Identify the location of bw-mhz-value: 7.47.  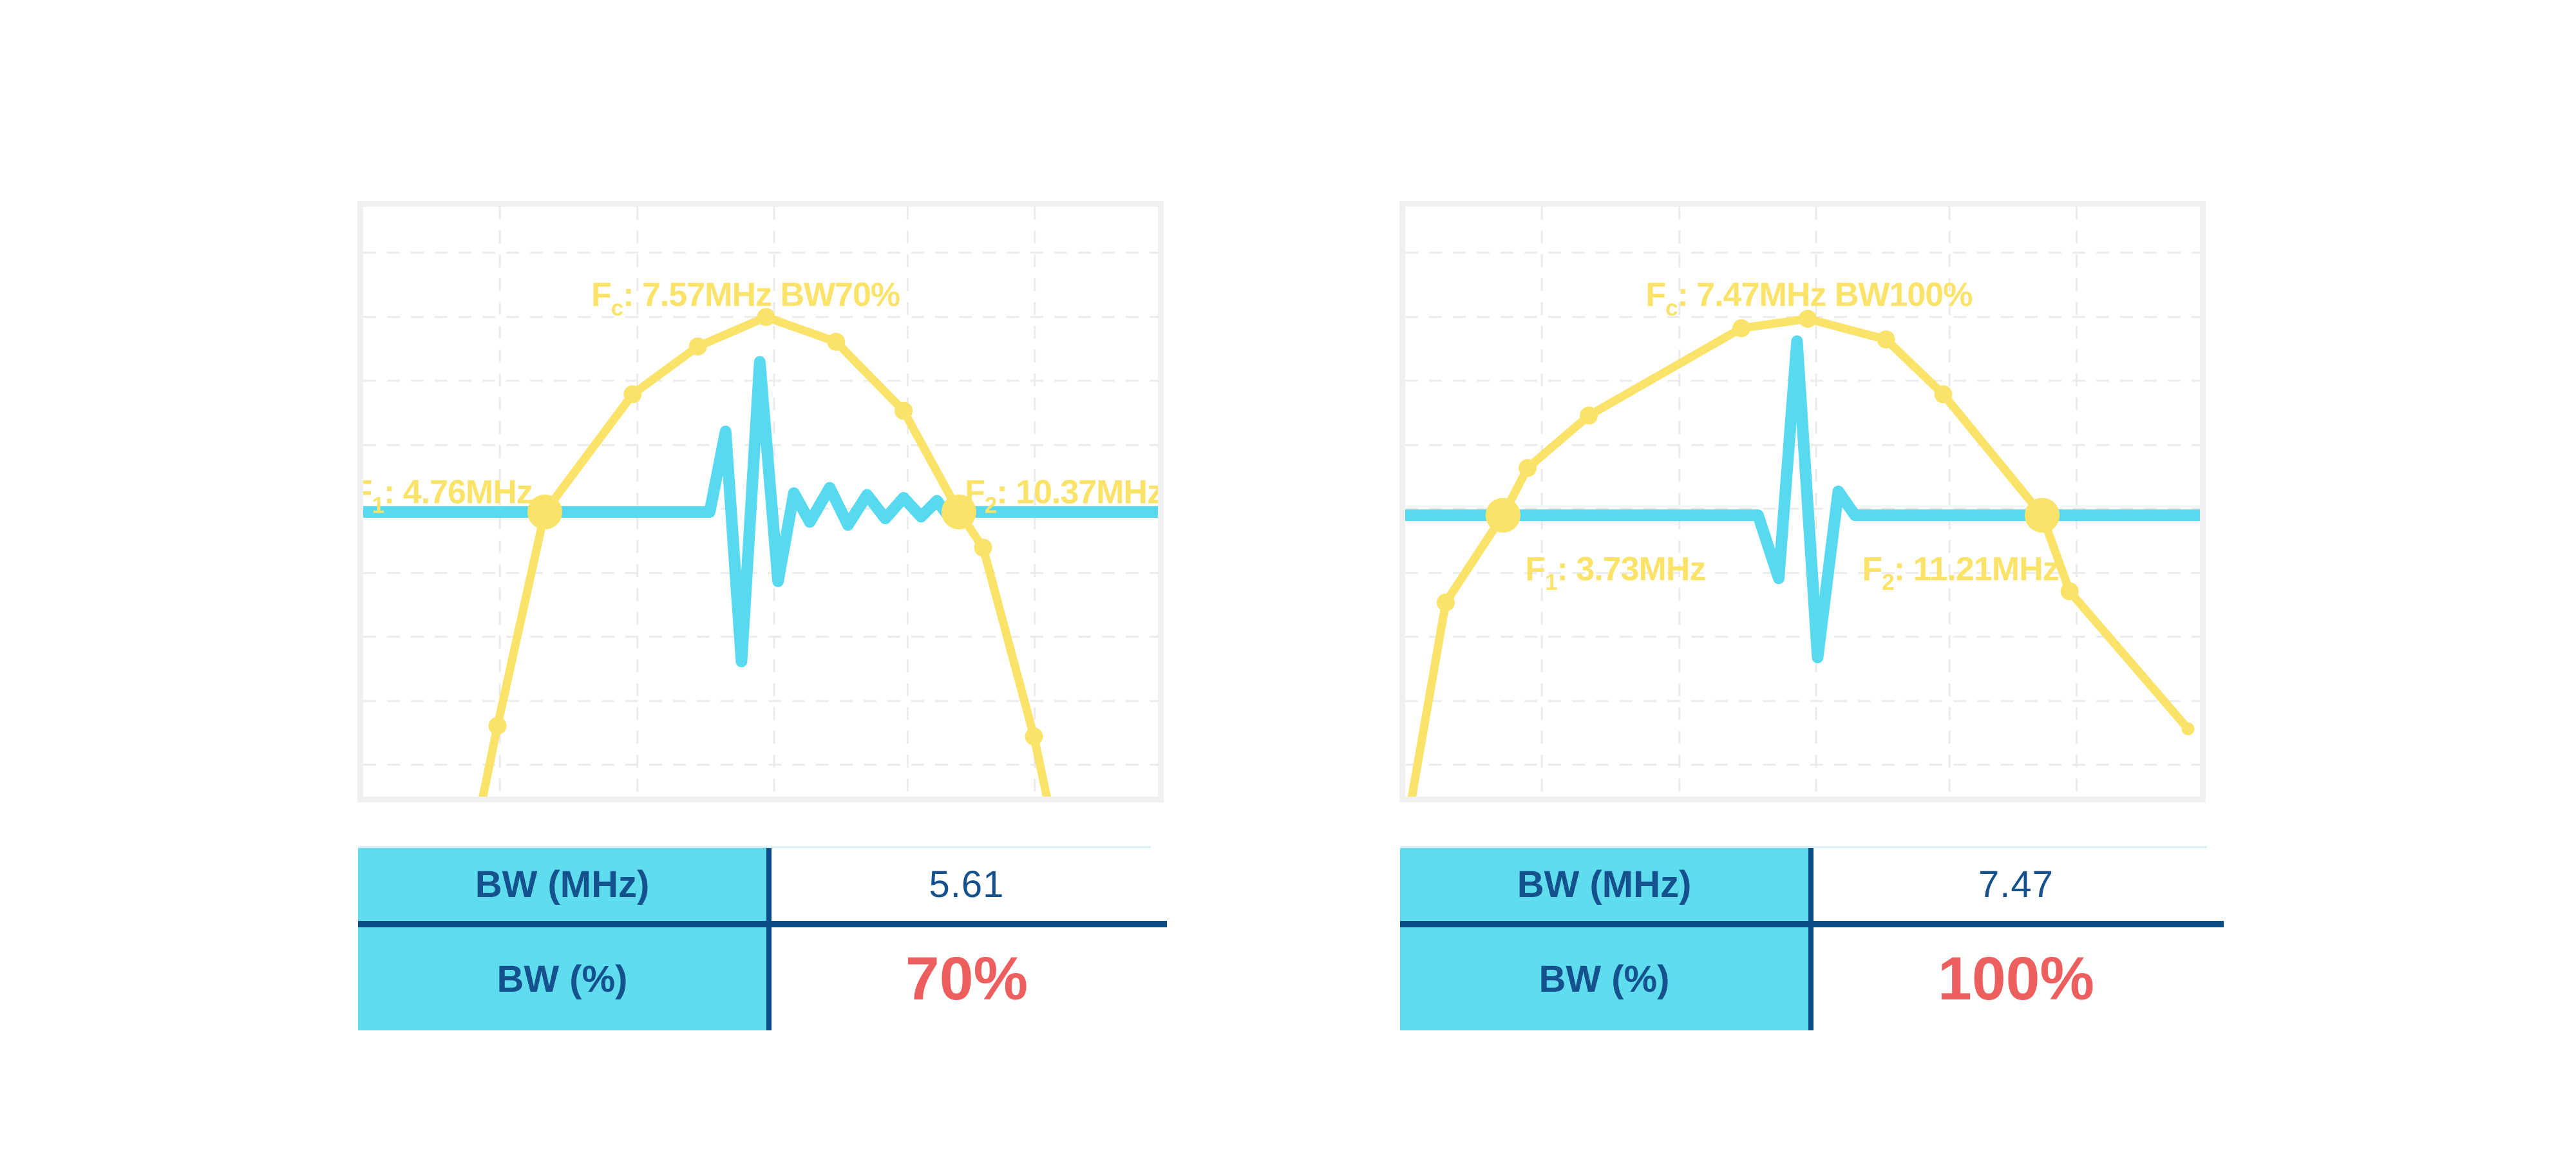
(2016, 884).